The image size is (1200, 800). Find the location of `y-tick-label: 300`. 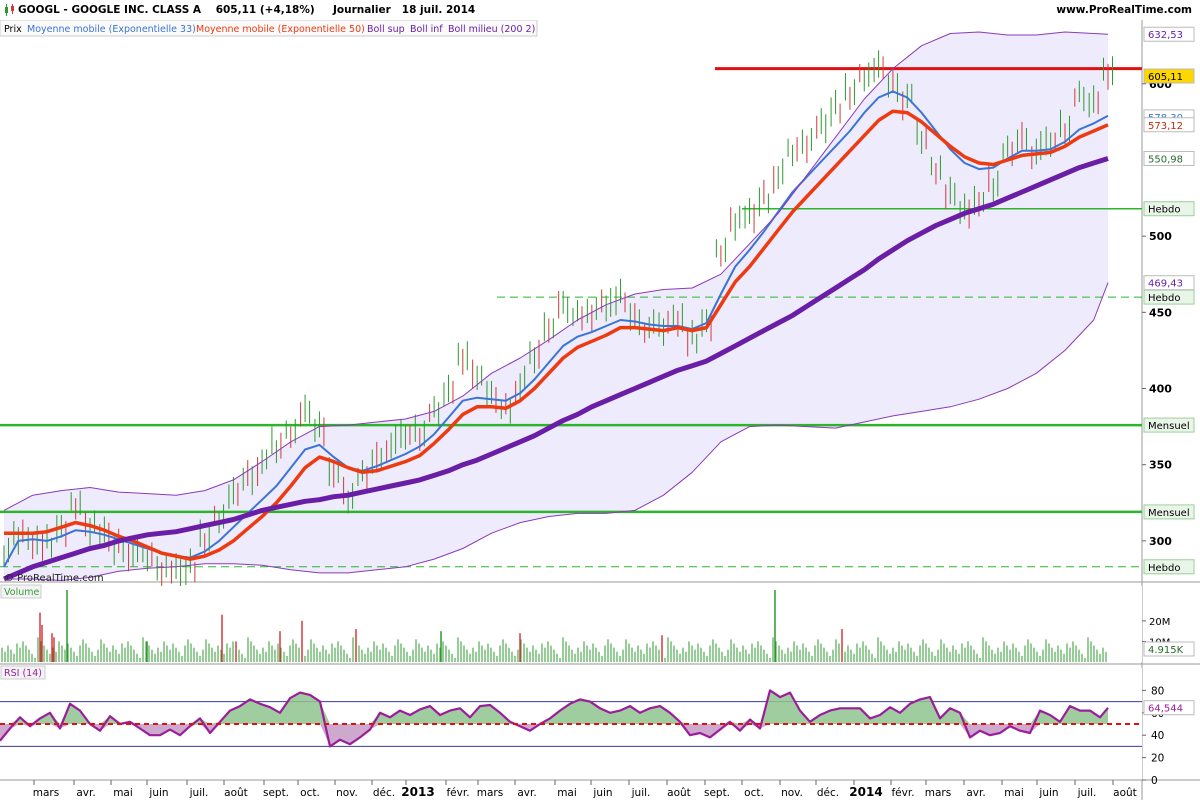

y-tick-label: 300 is located at coordinates (1160, 541).